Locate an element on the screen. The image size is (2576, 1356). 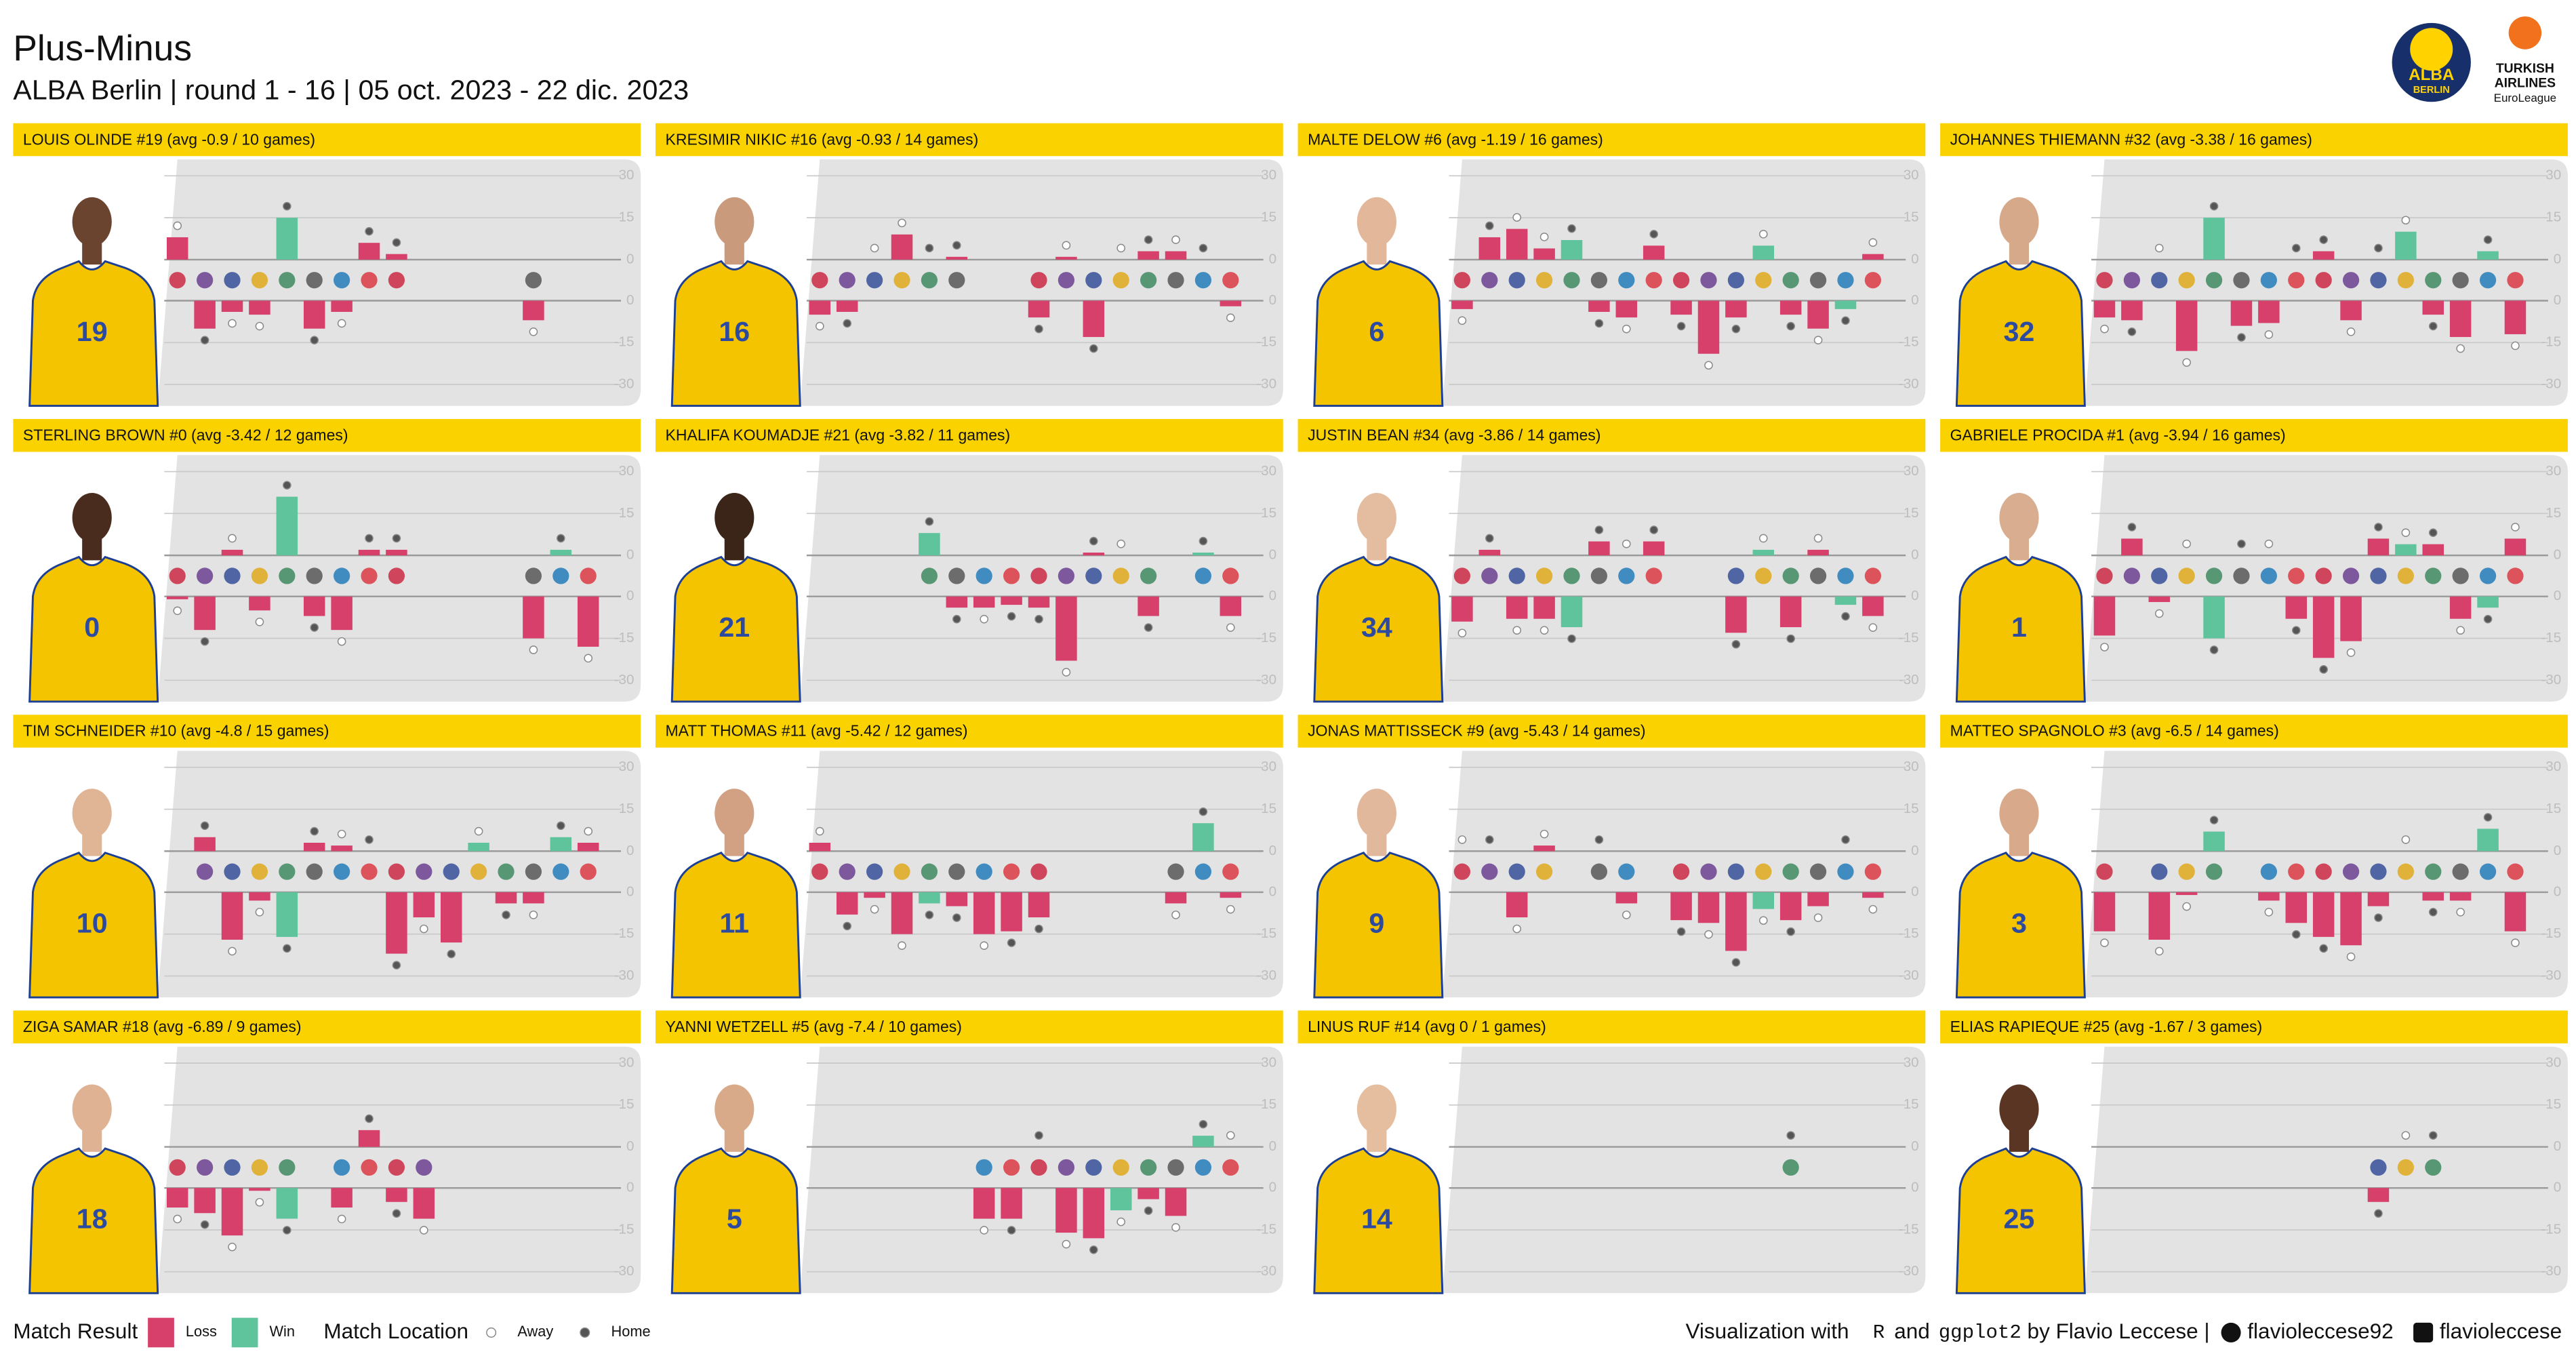
legend-title: Match Location is located at coordinates (395, 1331).